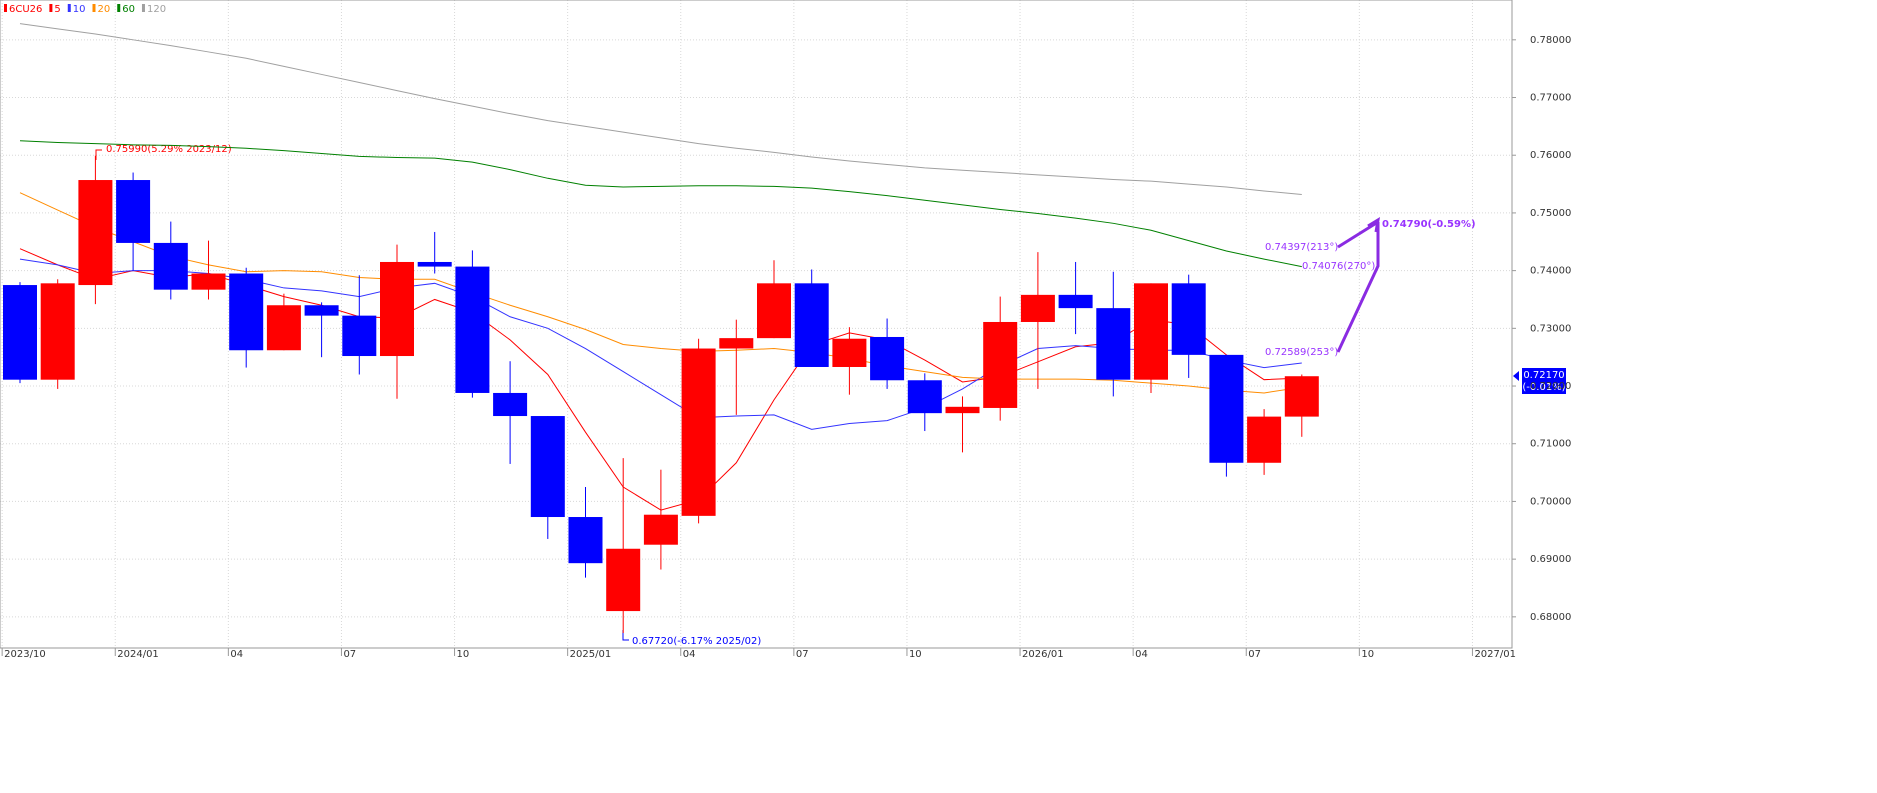 The width and height of the screenshot is (1877, 793). What do you see at coordinates (1550, 617) in the screenshot?
I see `y-tick-label: 0.68000` at bounding box center [1550, 617].